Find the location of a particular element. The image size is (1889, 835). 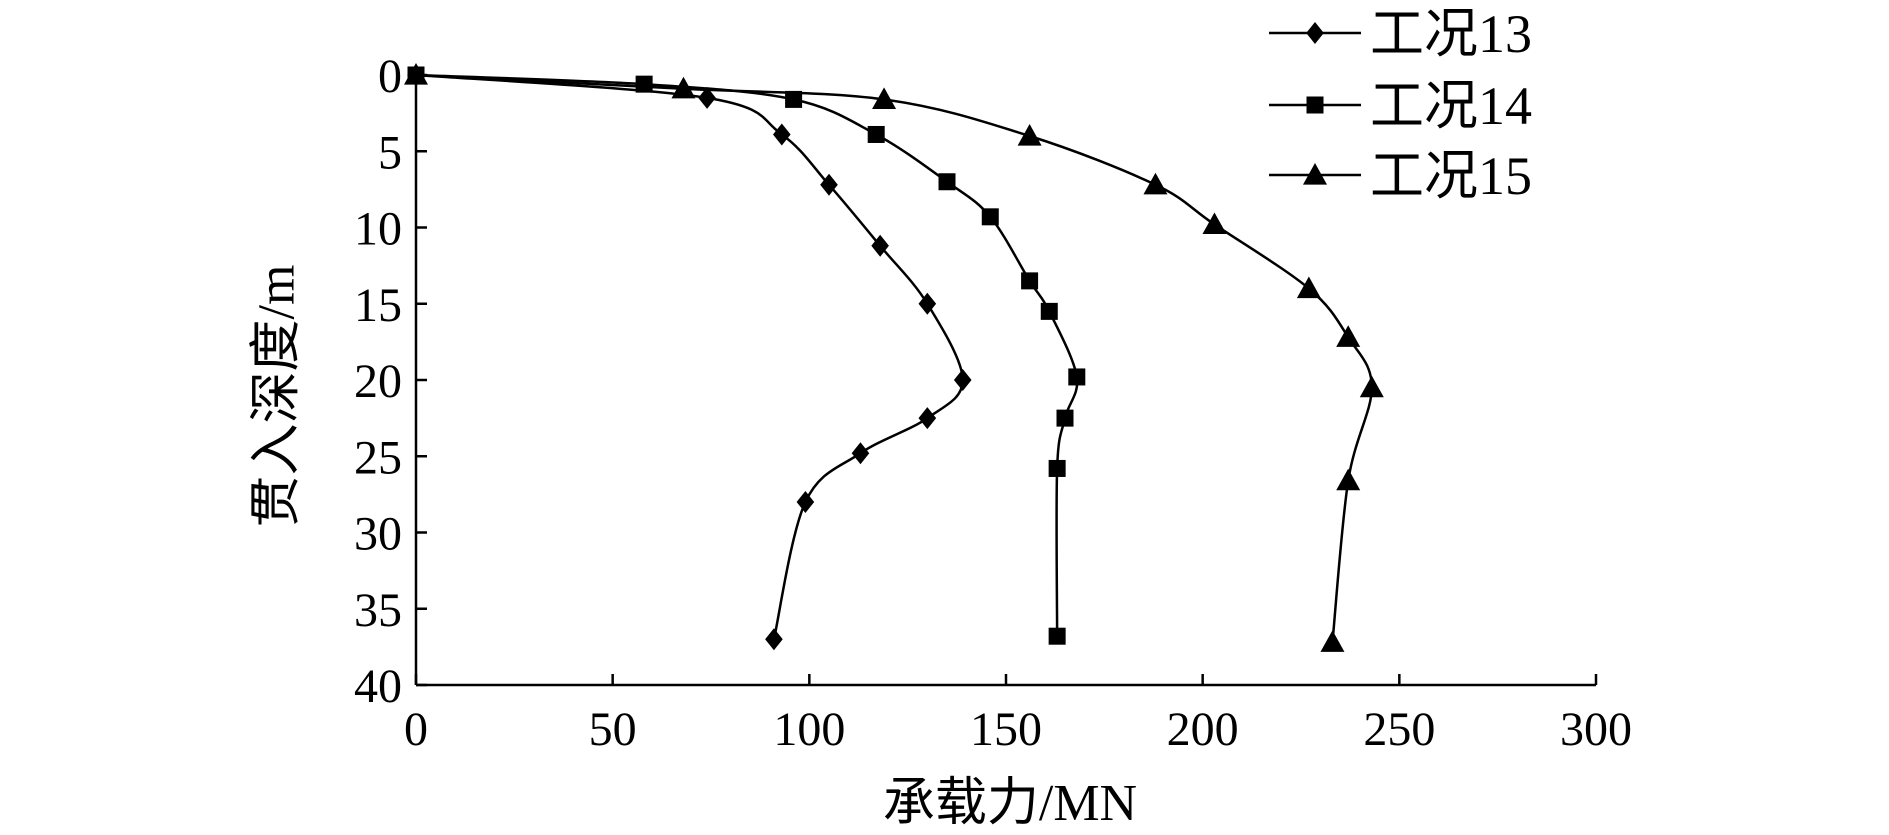

legend-entry: 工况14 is located at coordinates (1400, 106).